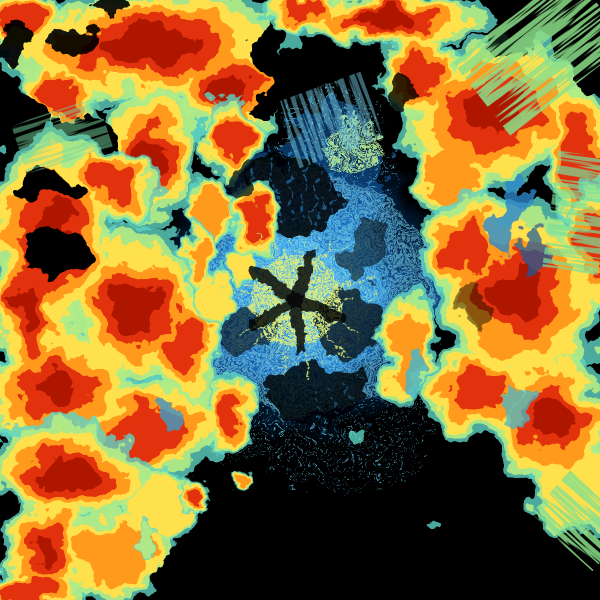 The height and width of the screenshot is (600, 600). What do you see at coordinates (287, 496) in the screenshot?
I see `small-isolated-cells` at bounding box center [287, 496].